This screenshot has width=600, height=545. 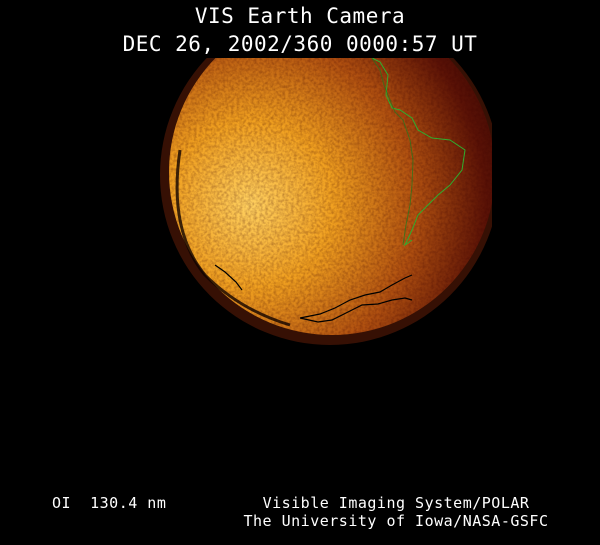 What do you see at coordinates (392, 152) in the screenshot?
I see `coastline-south-america-west` at bounding box center [392, 152].